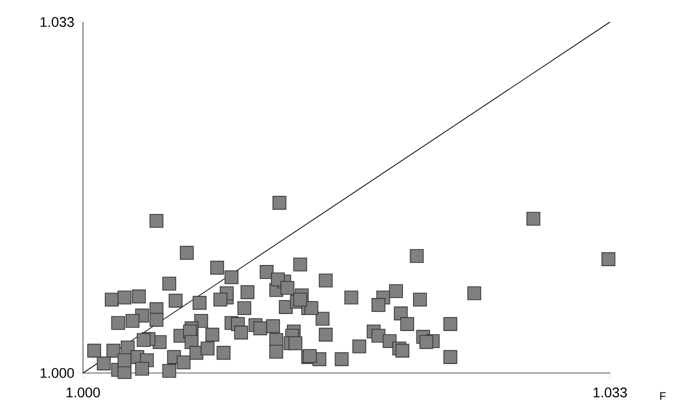 The image size is (675, 412). What do you see at coordinates (663, 396) in the screenshot?
I see `x-axis-title: F` at bounding box center [663, 396].